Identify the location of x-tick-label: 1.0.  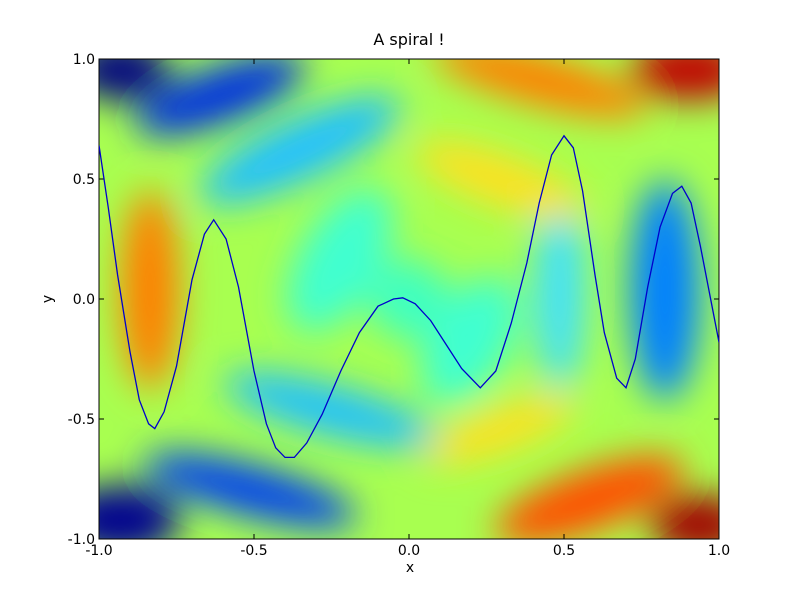
(719, 551).